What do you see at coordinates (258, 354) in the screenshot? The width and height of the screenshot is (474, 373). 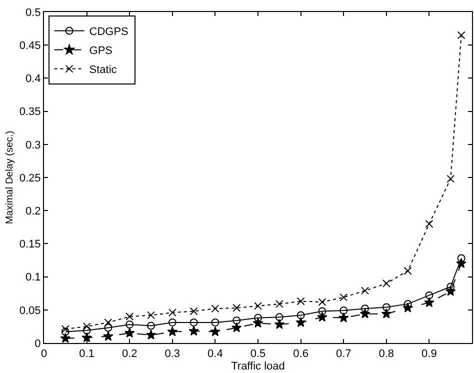 I see `x-tick-label: 0.5` at bounding box center [258, 354].